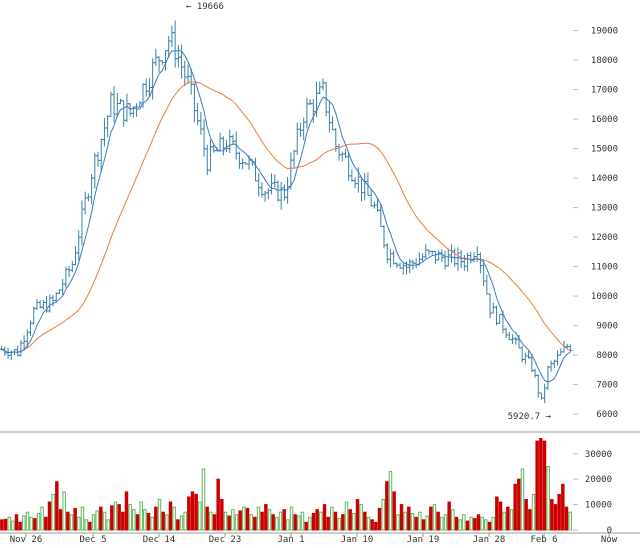 This screenshot has width=640, height=548. What do you see at coordinates (604, 238) in the screenshot?
I see `price-tick-label: 12000` at bounding box center [604, 238].